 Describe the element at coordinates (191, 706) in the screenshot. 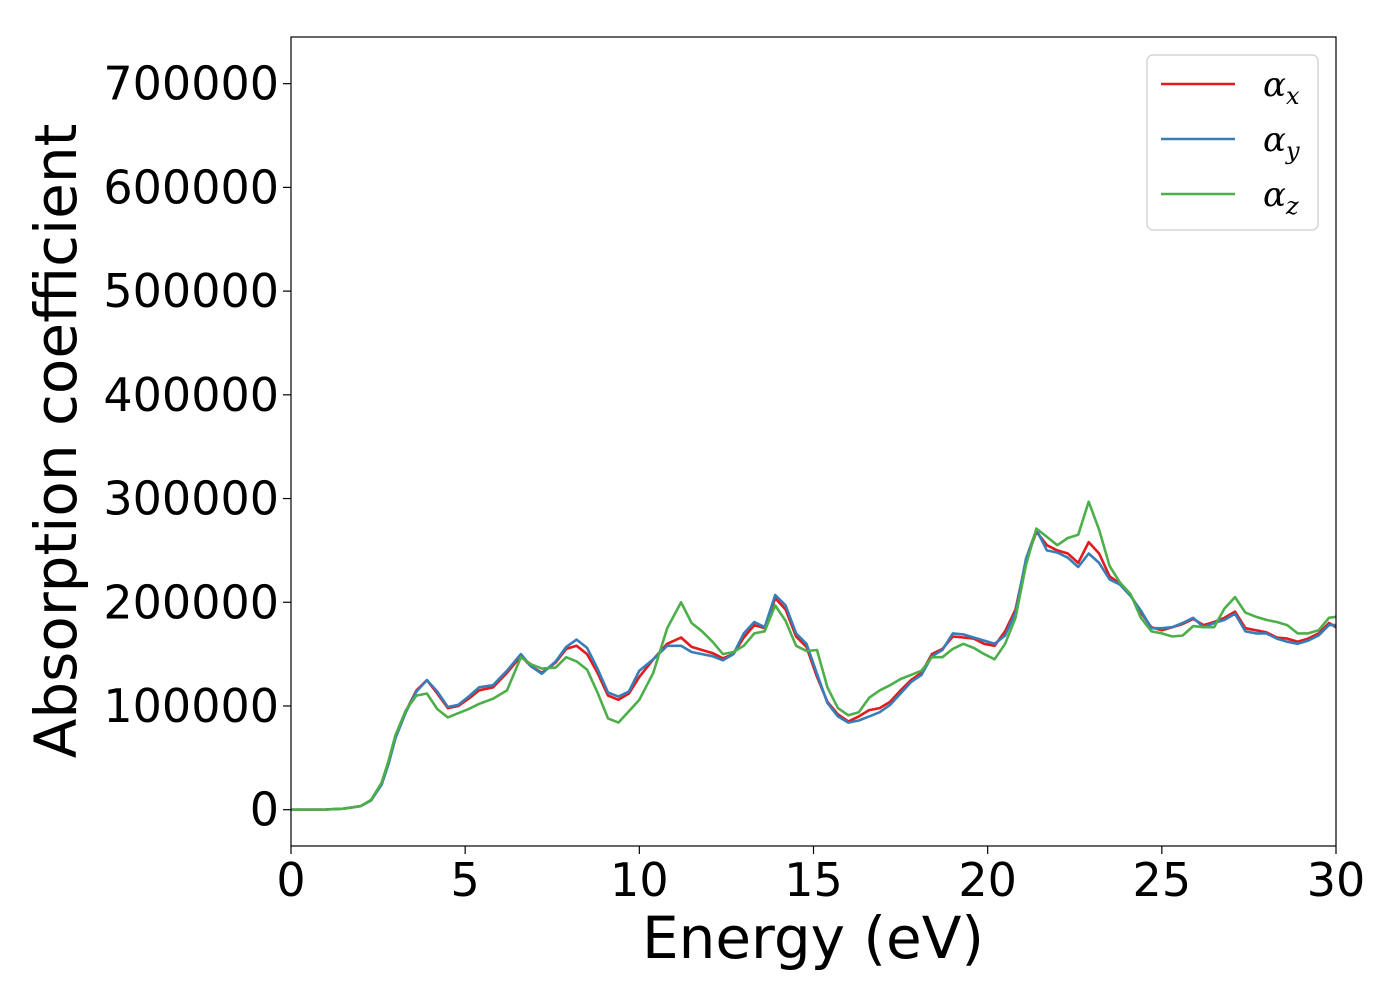

I see `y-tick-label: 100000` at that location.